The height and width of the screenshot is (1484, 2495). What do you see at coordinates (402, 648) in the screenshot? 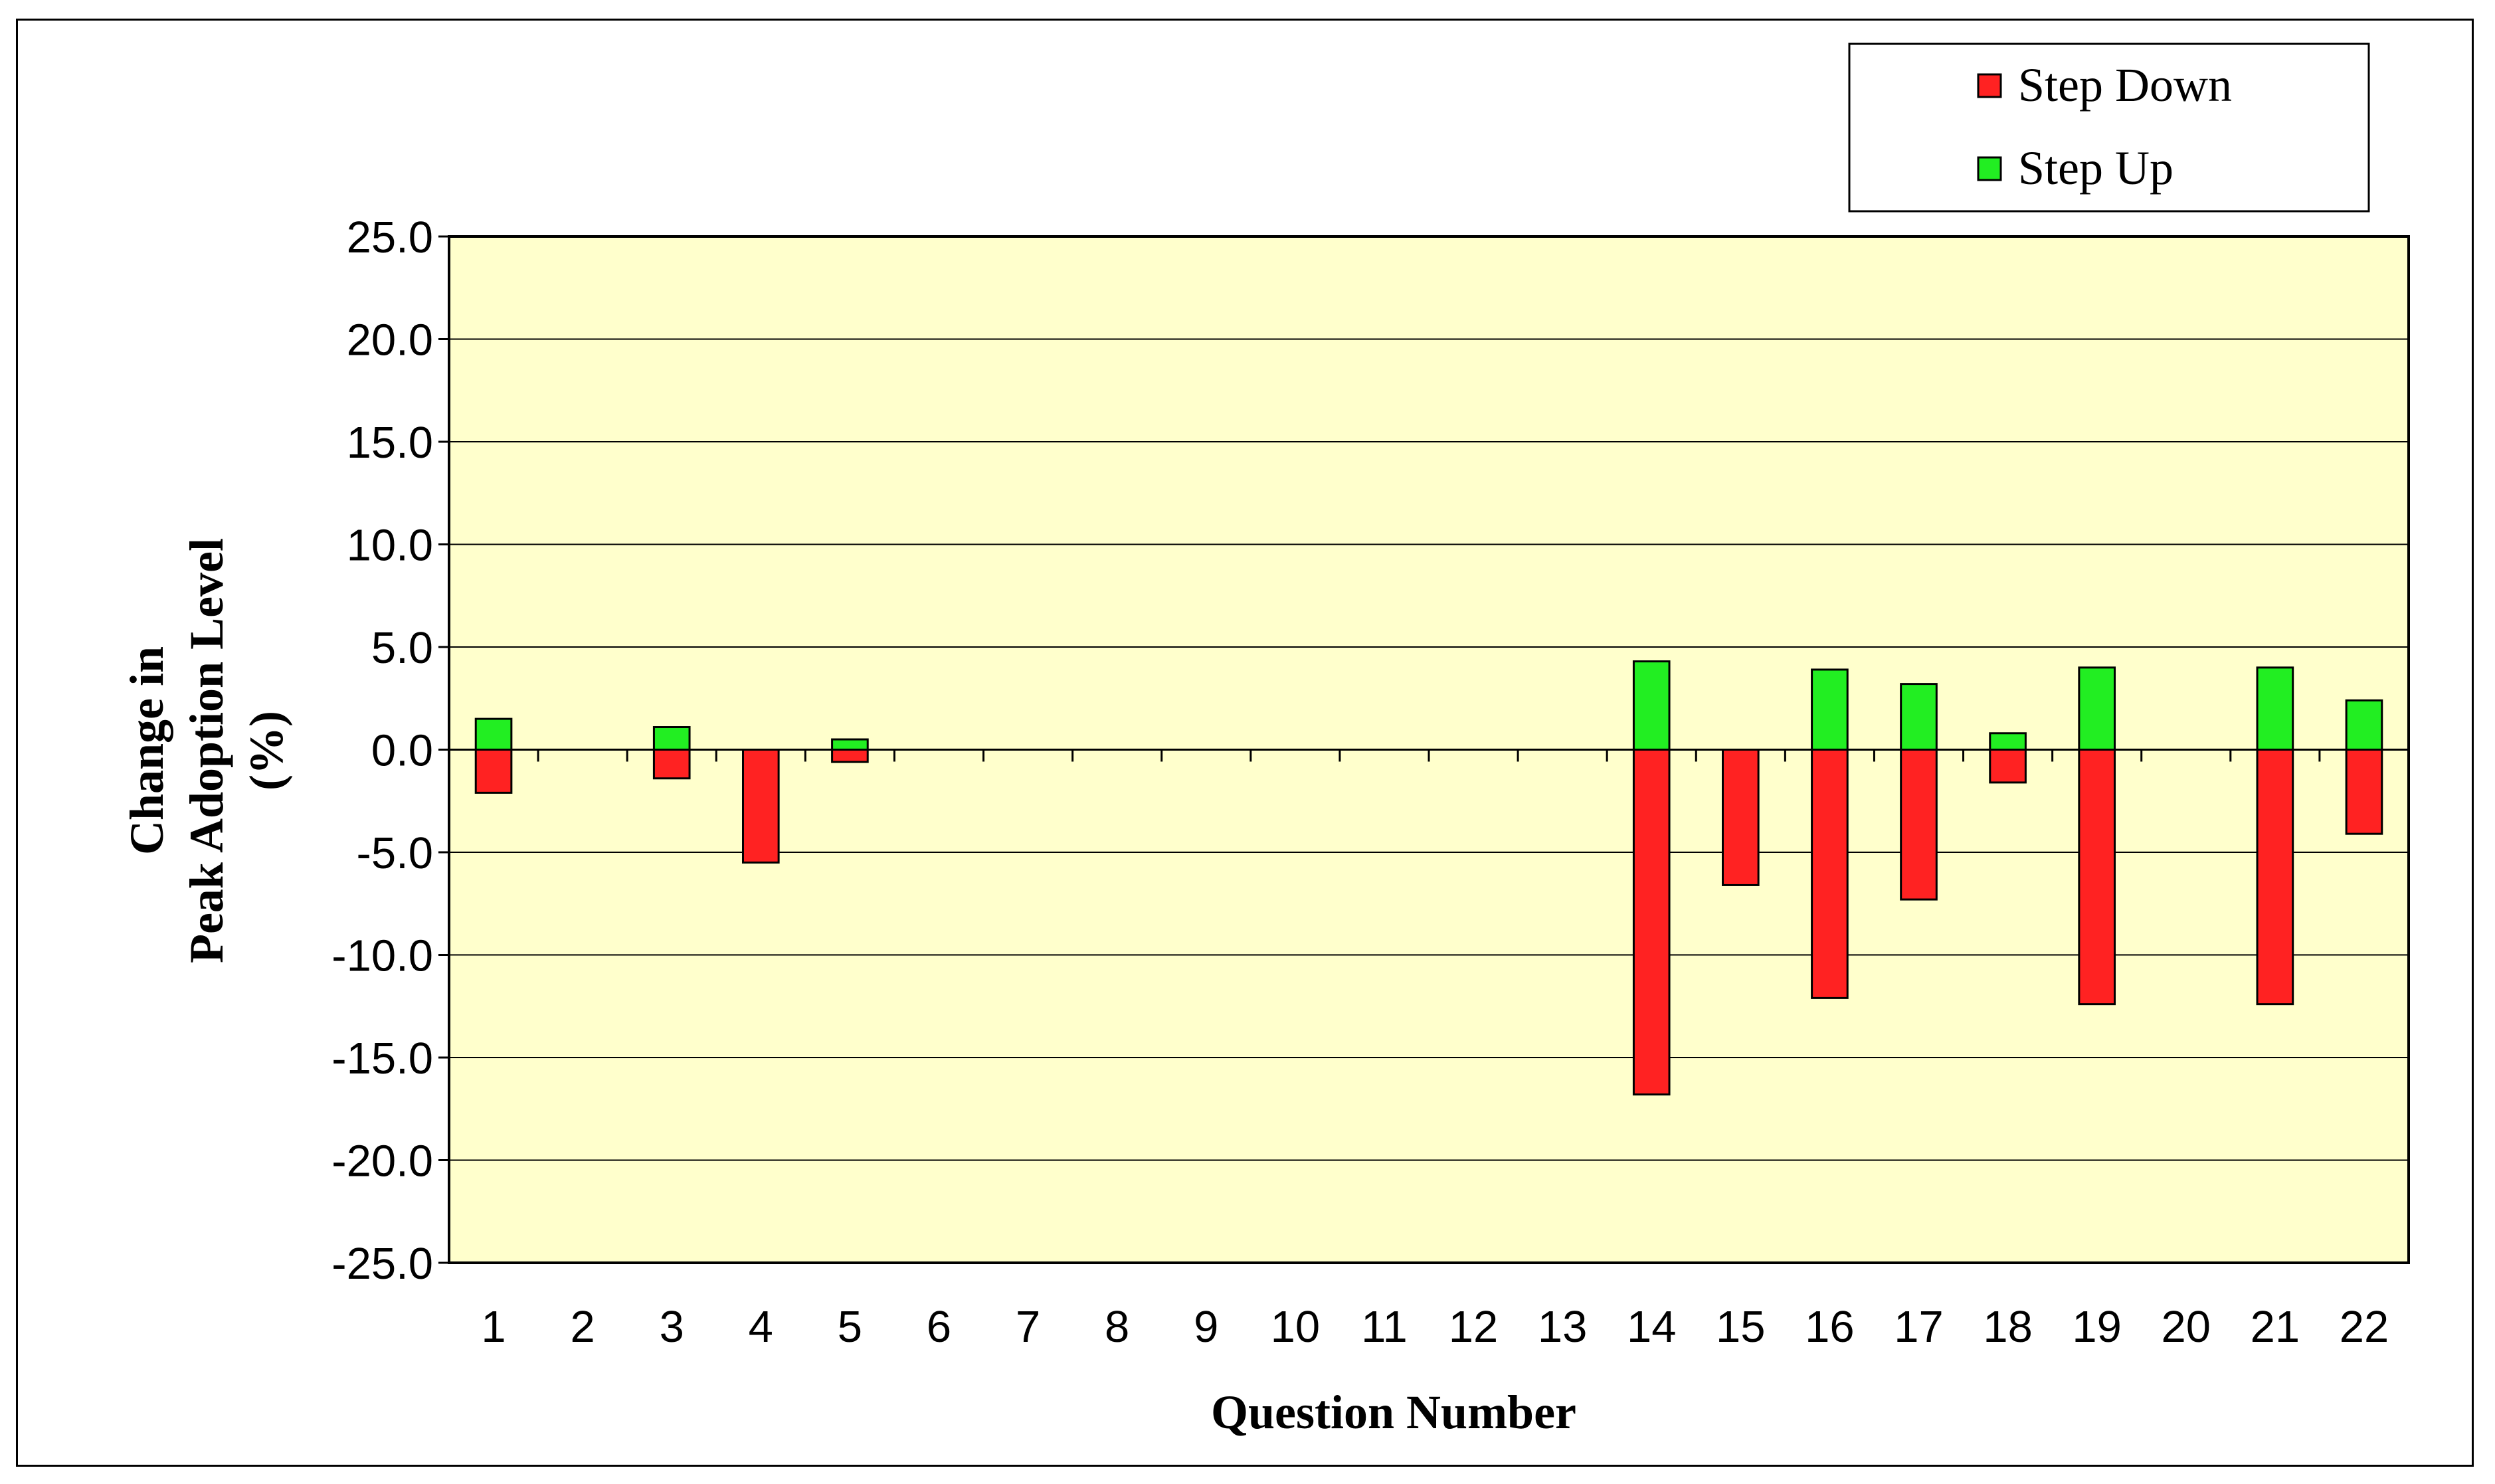
I see `y-tick-label: 5.0` at bounding box center [402, 648].